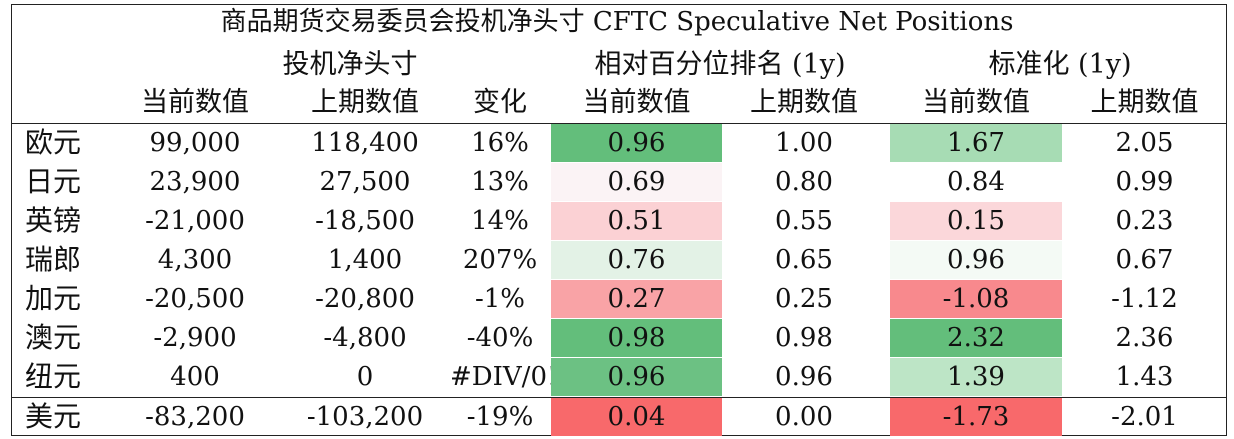 Image resolution: width=1234 pixels, height=439 pixels. What do you see at coordinates (619, 397) in the screenshot?
I see `usd-divider` at bounding box center [619, 397].